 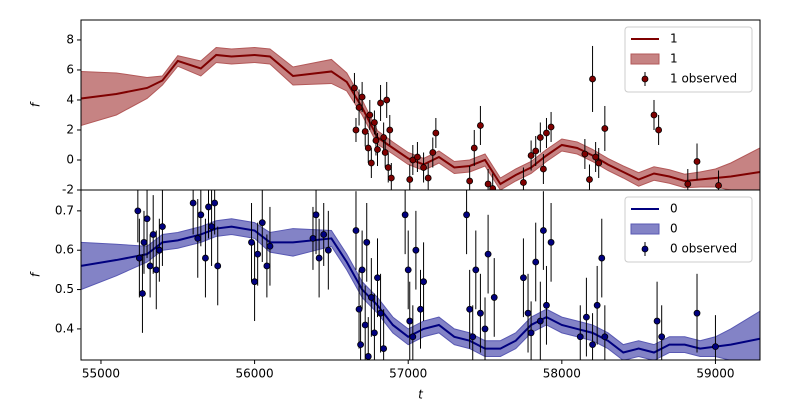 I want to click on legend: 0 0 0 observed, so click(x=688, y=229).